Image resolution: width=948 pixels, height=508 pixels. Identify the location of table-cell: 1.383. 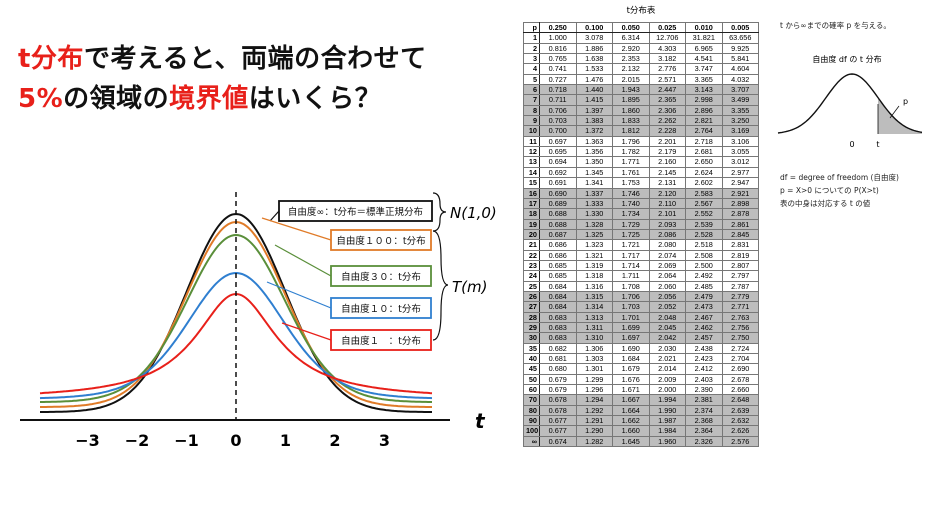
(594, 121).